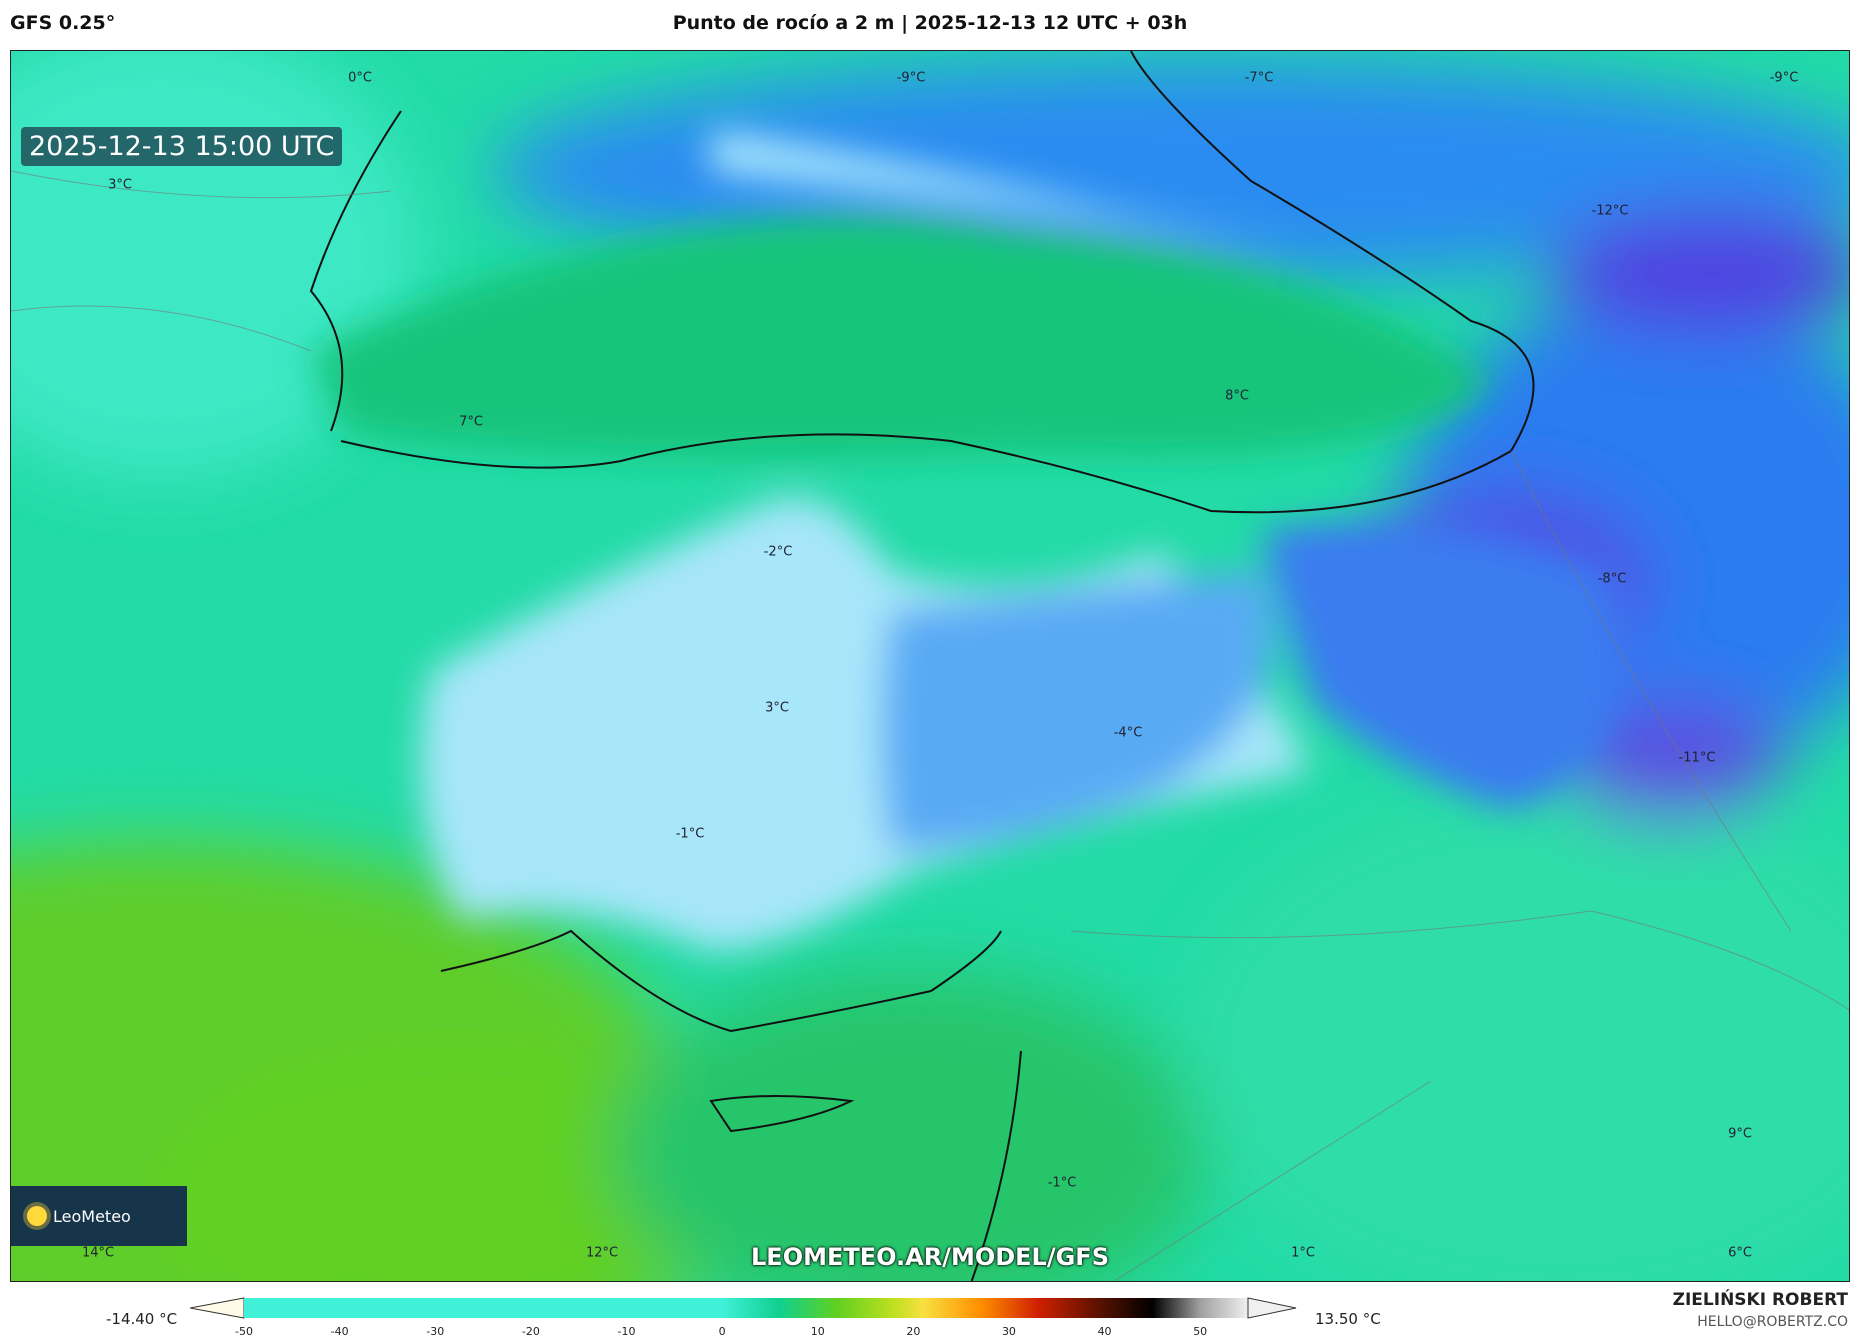 The width and height of the screenshot is (1860, 1338). Describe the element at coordinates (471, 422) in the screenshot. I see `contour-label: 7°C` at that location.